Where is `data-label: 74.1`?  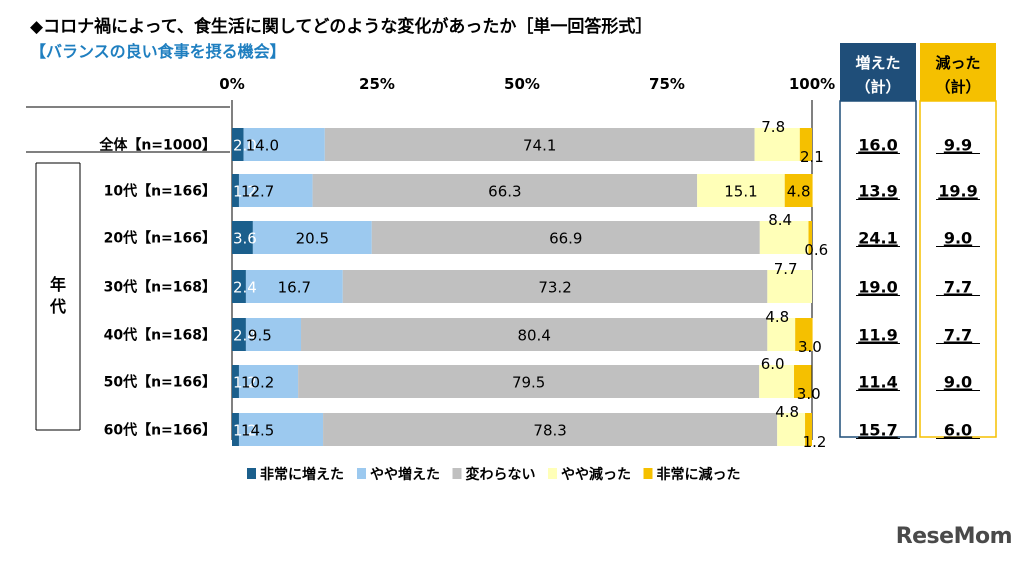
data-label: 74.1 is located at coordinates (539, 146).